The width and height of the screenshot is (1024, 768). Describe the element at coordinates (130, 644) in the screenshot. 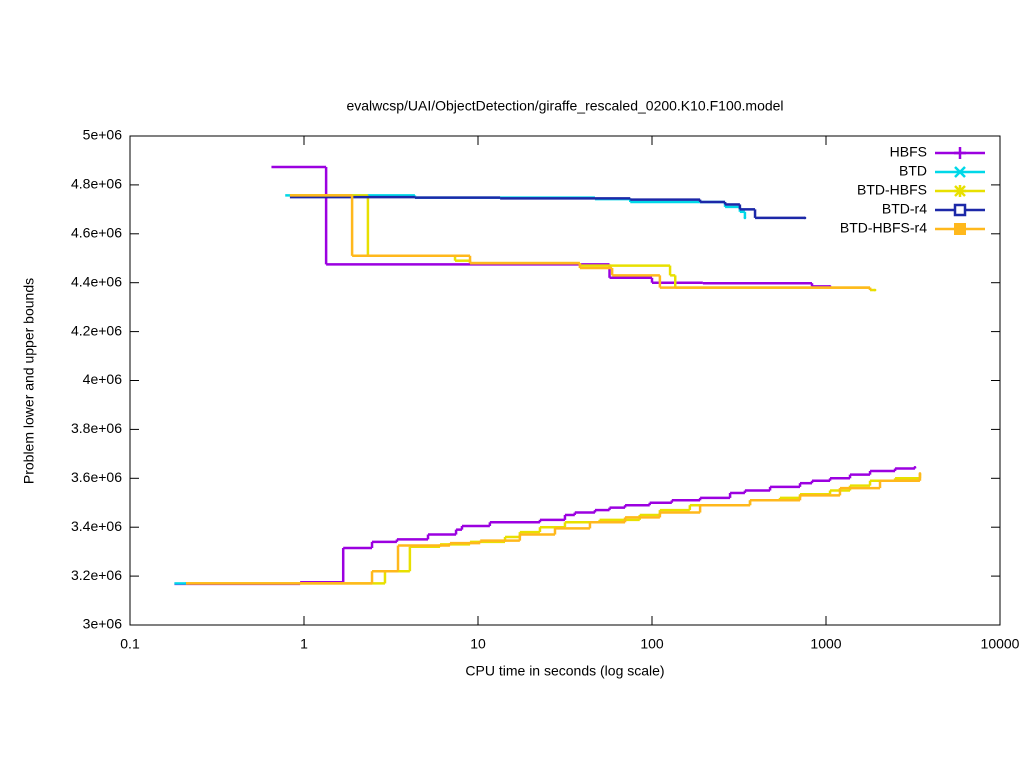

I see `x-tick-label: 0.1` at that location.